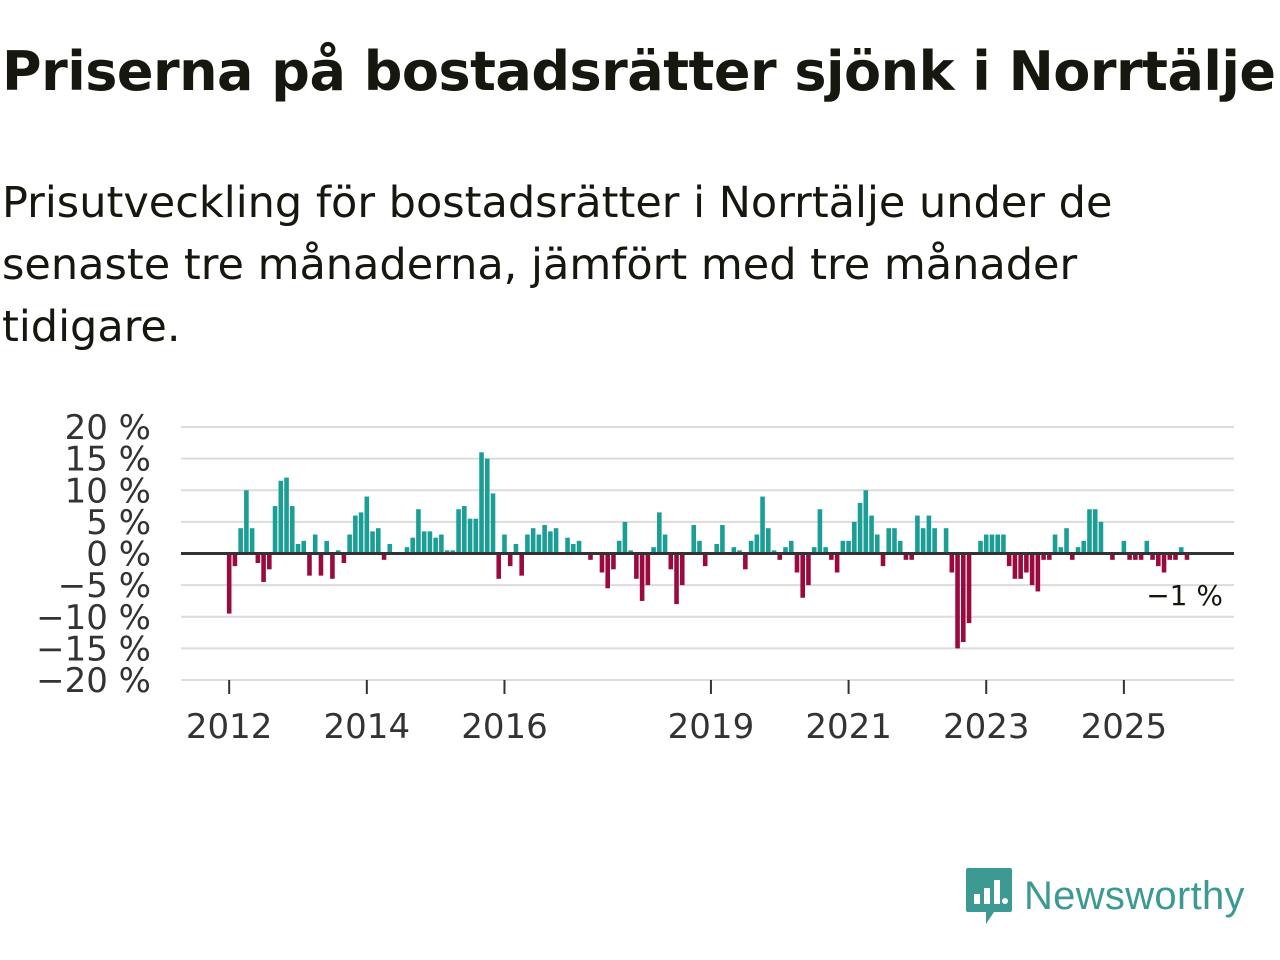 Image resolution: width=1280 pixels, height=960 pixels. I want to click on y-axis-tick-labels: 20 %15 %10 %5 %0 %−5 %−10 %−15 %−20 %, so click(93, 554).